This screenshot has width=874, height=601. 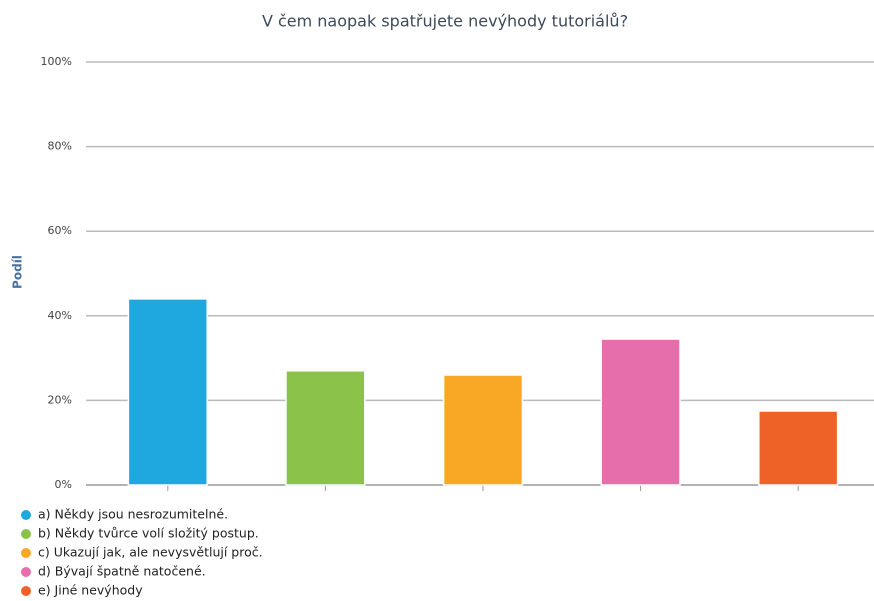 What do you see at coordinates (60, 146) in the screenshot?
I see `y-tick-label: 80%` at bounding box center [60, 146].